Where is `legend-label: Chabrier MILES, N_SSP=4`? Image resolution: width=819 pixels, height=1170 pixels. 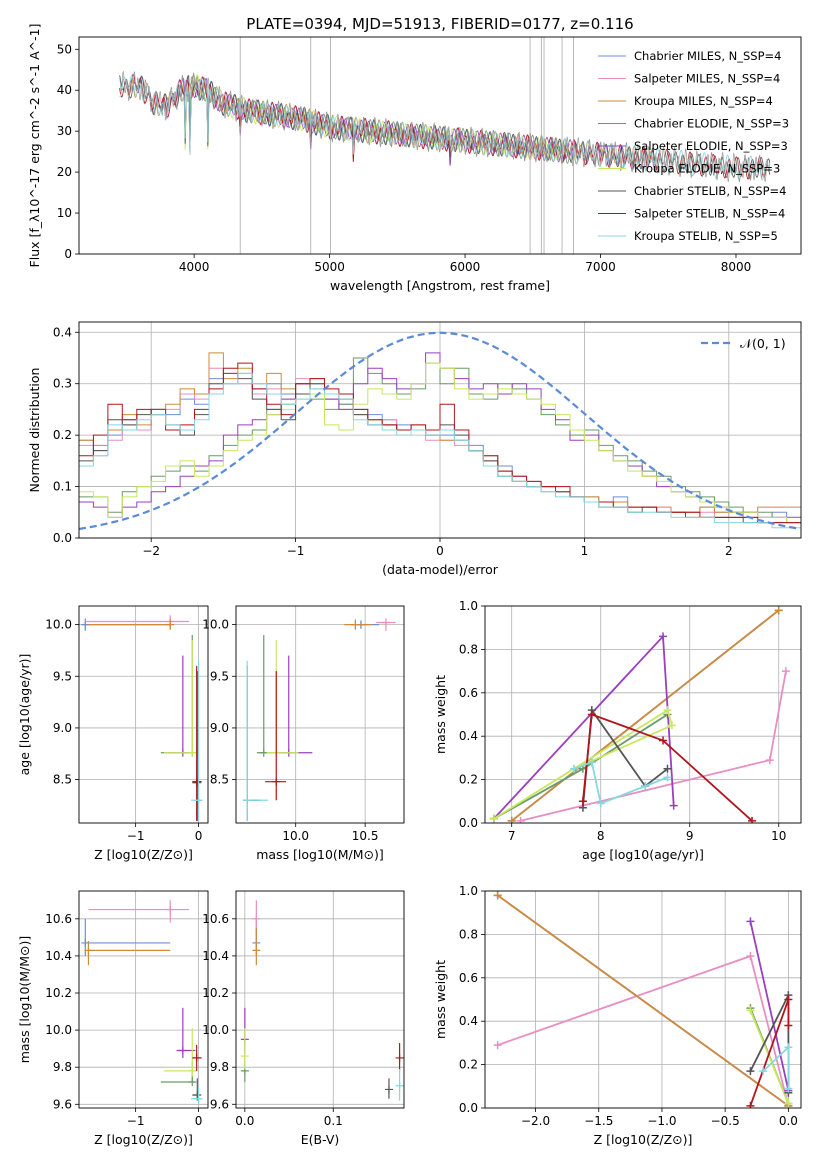
legend-label: Chabrier MILES, N_SSP=4 is located at coordinates (707, 56).